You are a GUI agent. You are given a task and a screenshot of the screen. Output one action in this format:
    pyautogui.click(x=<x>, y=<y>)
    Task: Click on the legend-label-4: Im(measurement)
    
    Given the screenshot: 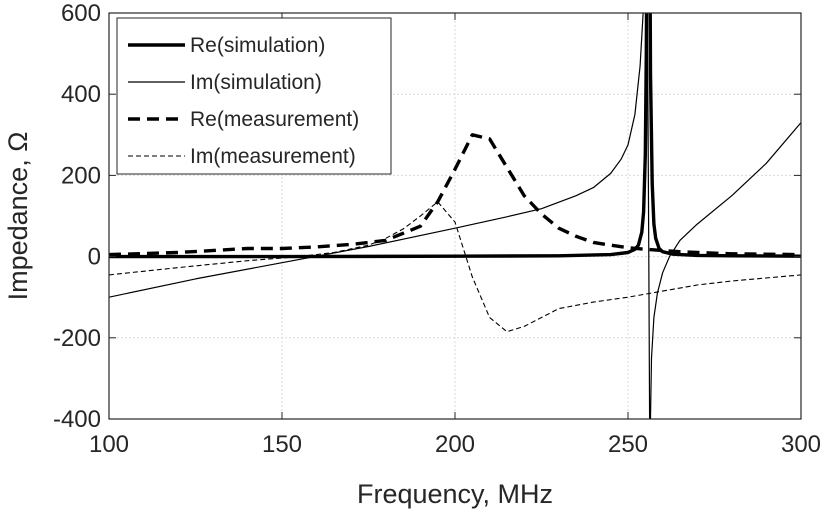 What is the action you would take?
    pyautogui.click(x=273, y=156)
    